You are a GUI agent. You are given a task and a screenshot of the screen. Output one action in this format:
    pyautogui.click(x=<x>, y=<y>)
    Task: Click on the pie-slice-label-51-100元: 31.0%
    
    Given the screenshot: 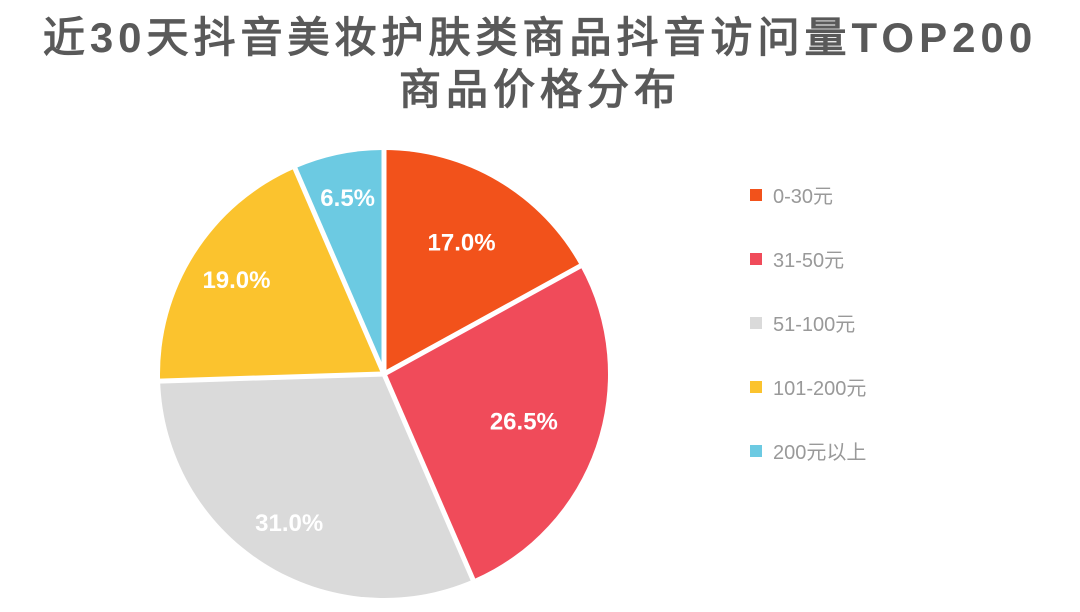 What is the action you would take?
    pyautogui.click(x=289, y=523)
    